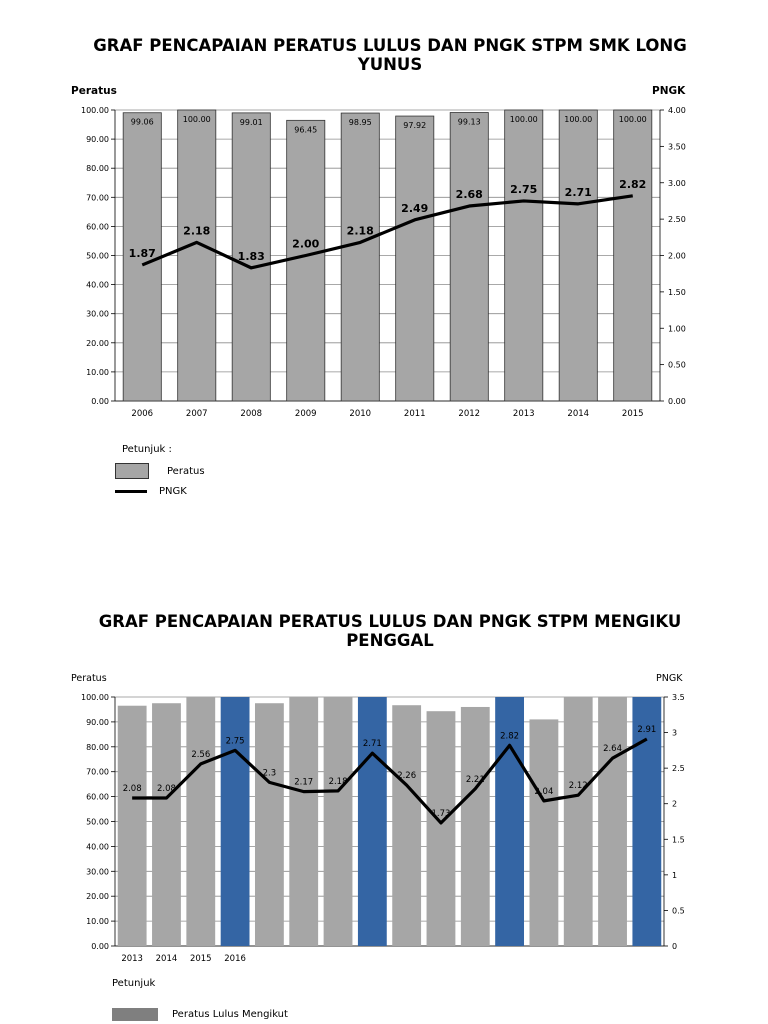 This screenshot has height=1024, width=768. Describe the element at coordinates (677, 365) in the screenshot. I see `y2-tick-label: 0.50` at that location.